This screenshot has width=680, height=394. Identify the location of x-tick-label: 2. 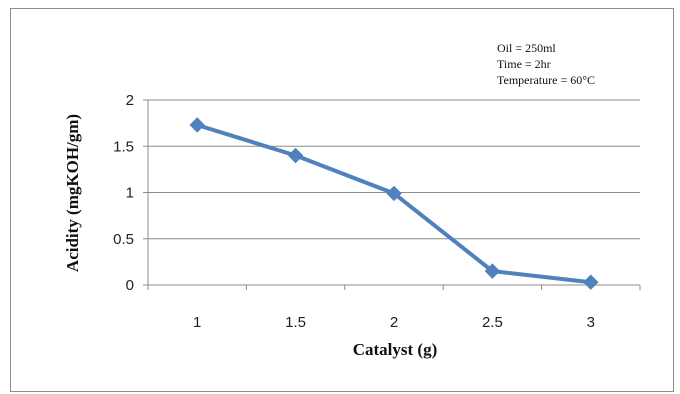
(394, 322).